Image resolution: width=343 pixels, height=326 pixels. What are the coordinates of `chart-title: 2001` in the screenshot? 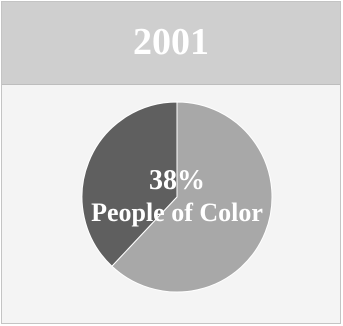 It's located at (171, 42).